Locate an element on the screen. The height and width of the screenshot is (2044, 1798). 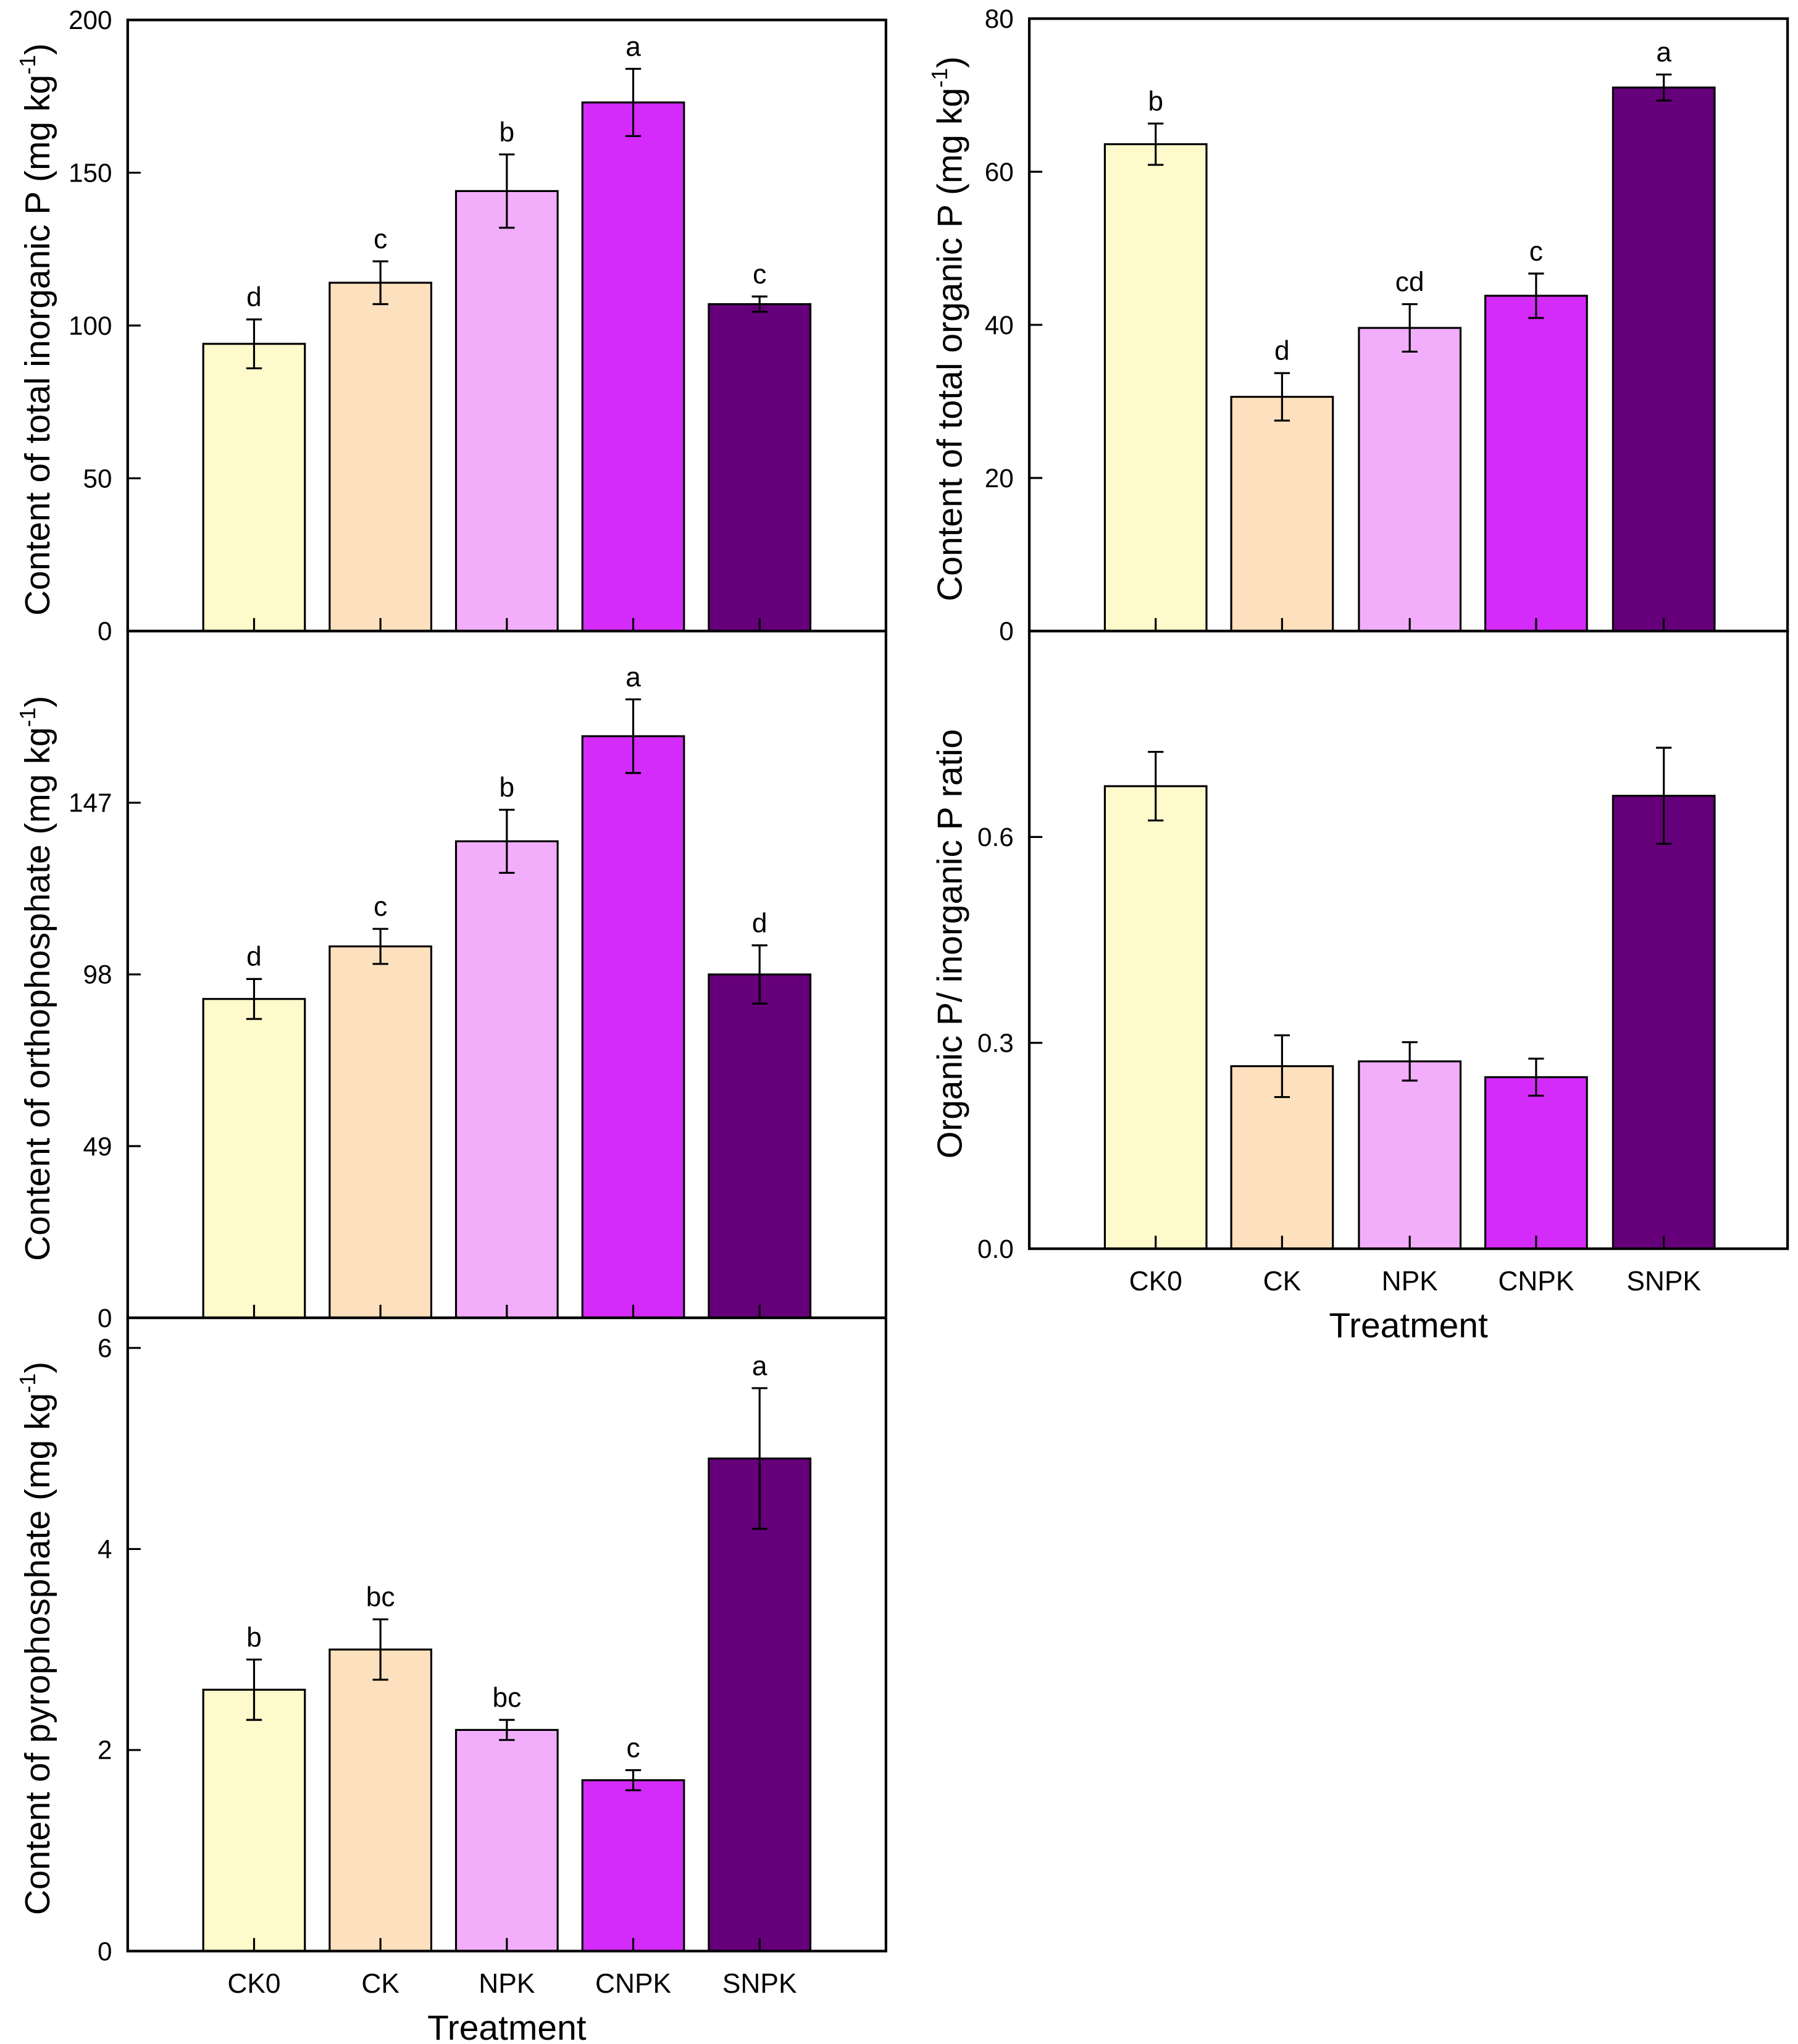
y-axis-label: Content of total inorganic P (mg kg-1) is located at coordinates (36, 329).